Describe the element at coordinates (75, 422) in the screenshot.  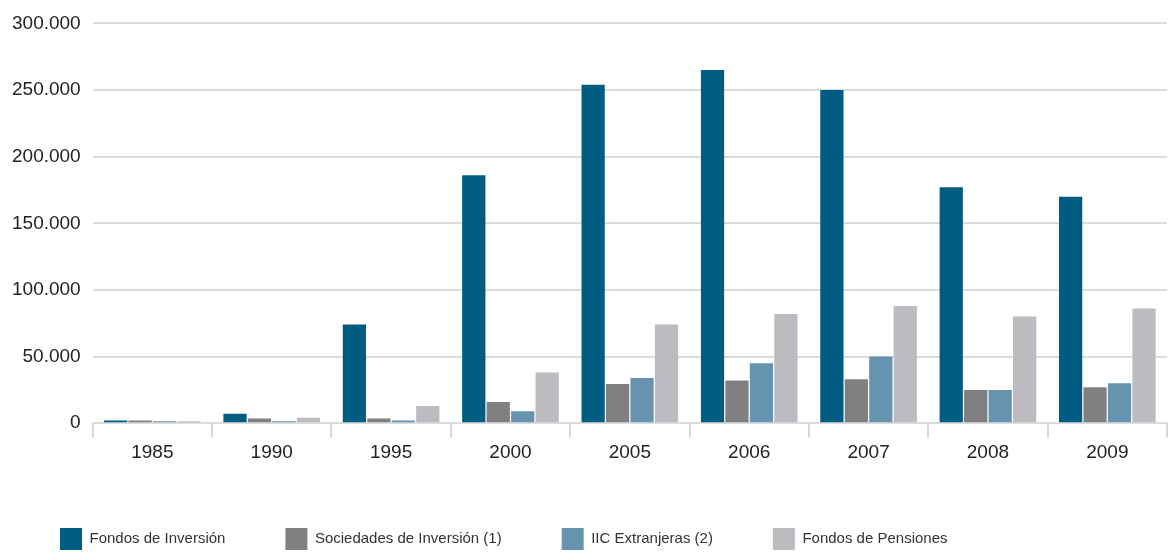
I see `y-tick-label: 0` at that location.